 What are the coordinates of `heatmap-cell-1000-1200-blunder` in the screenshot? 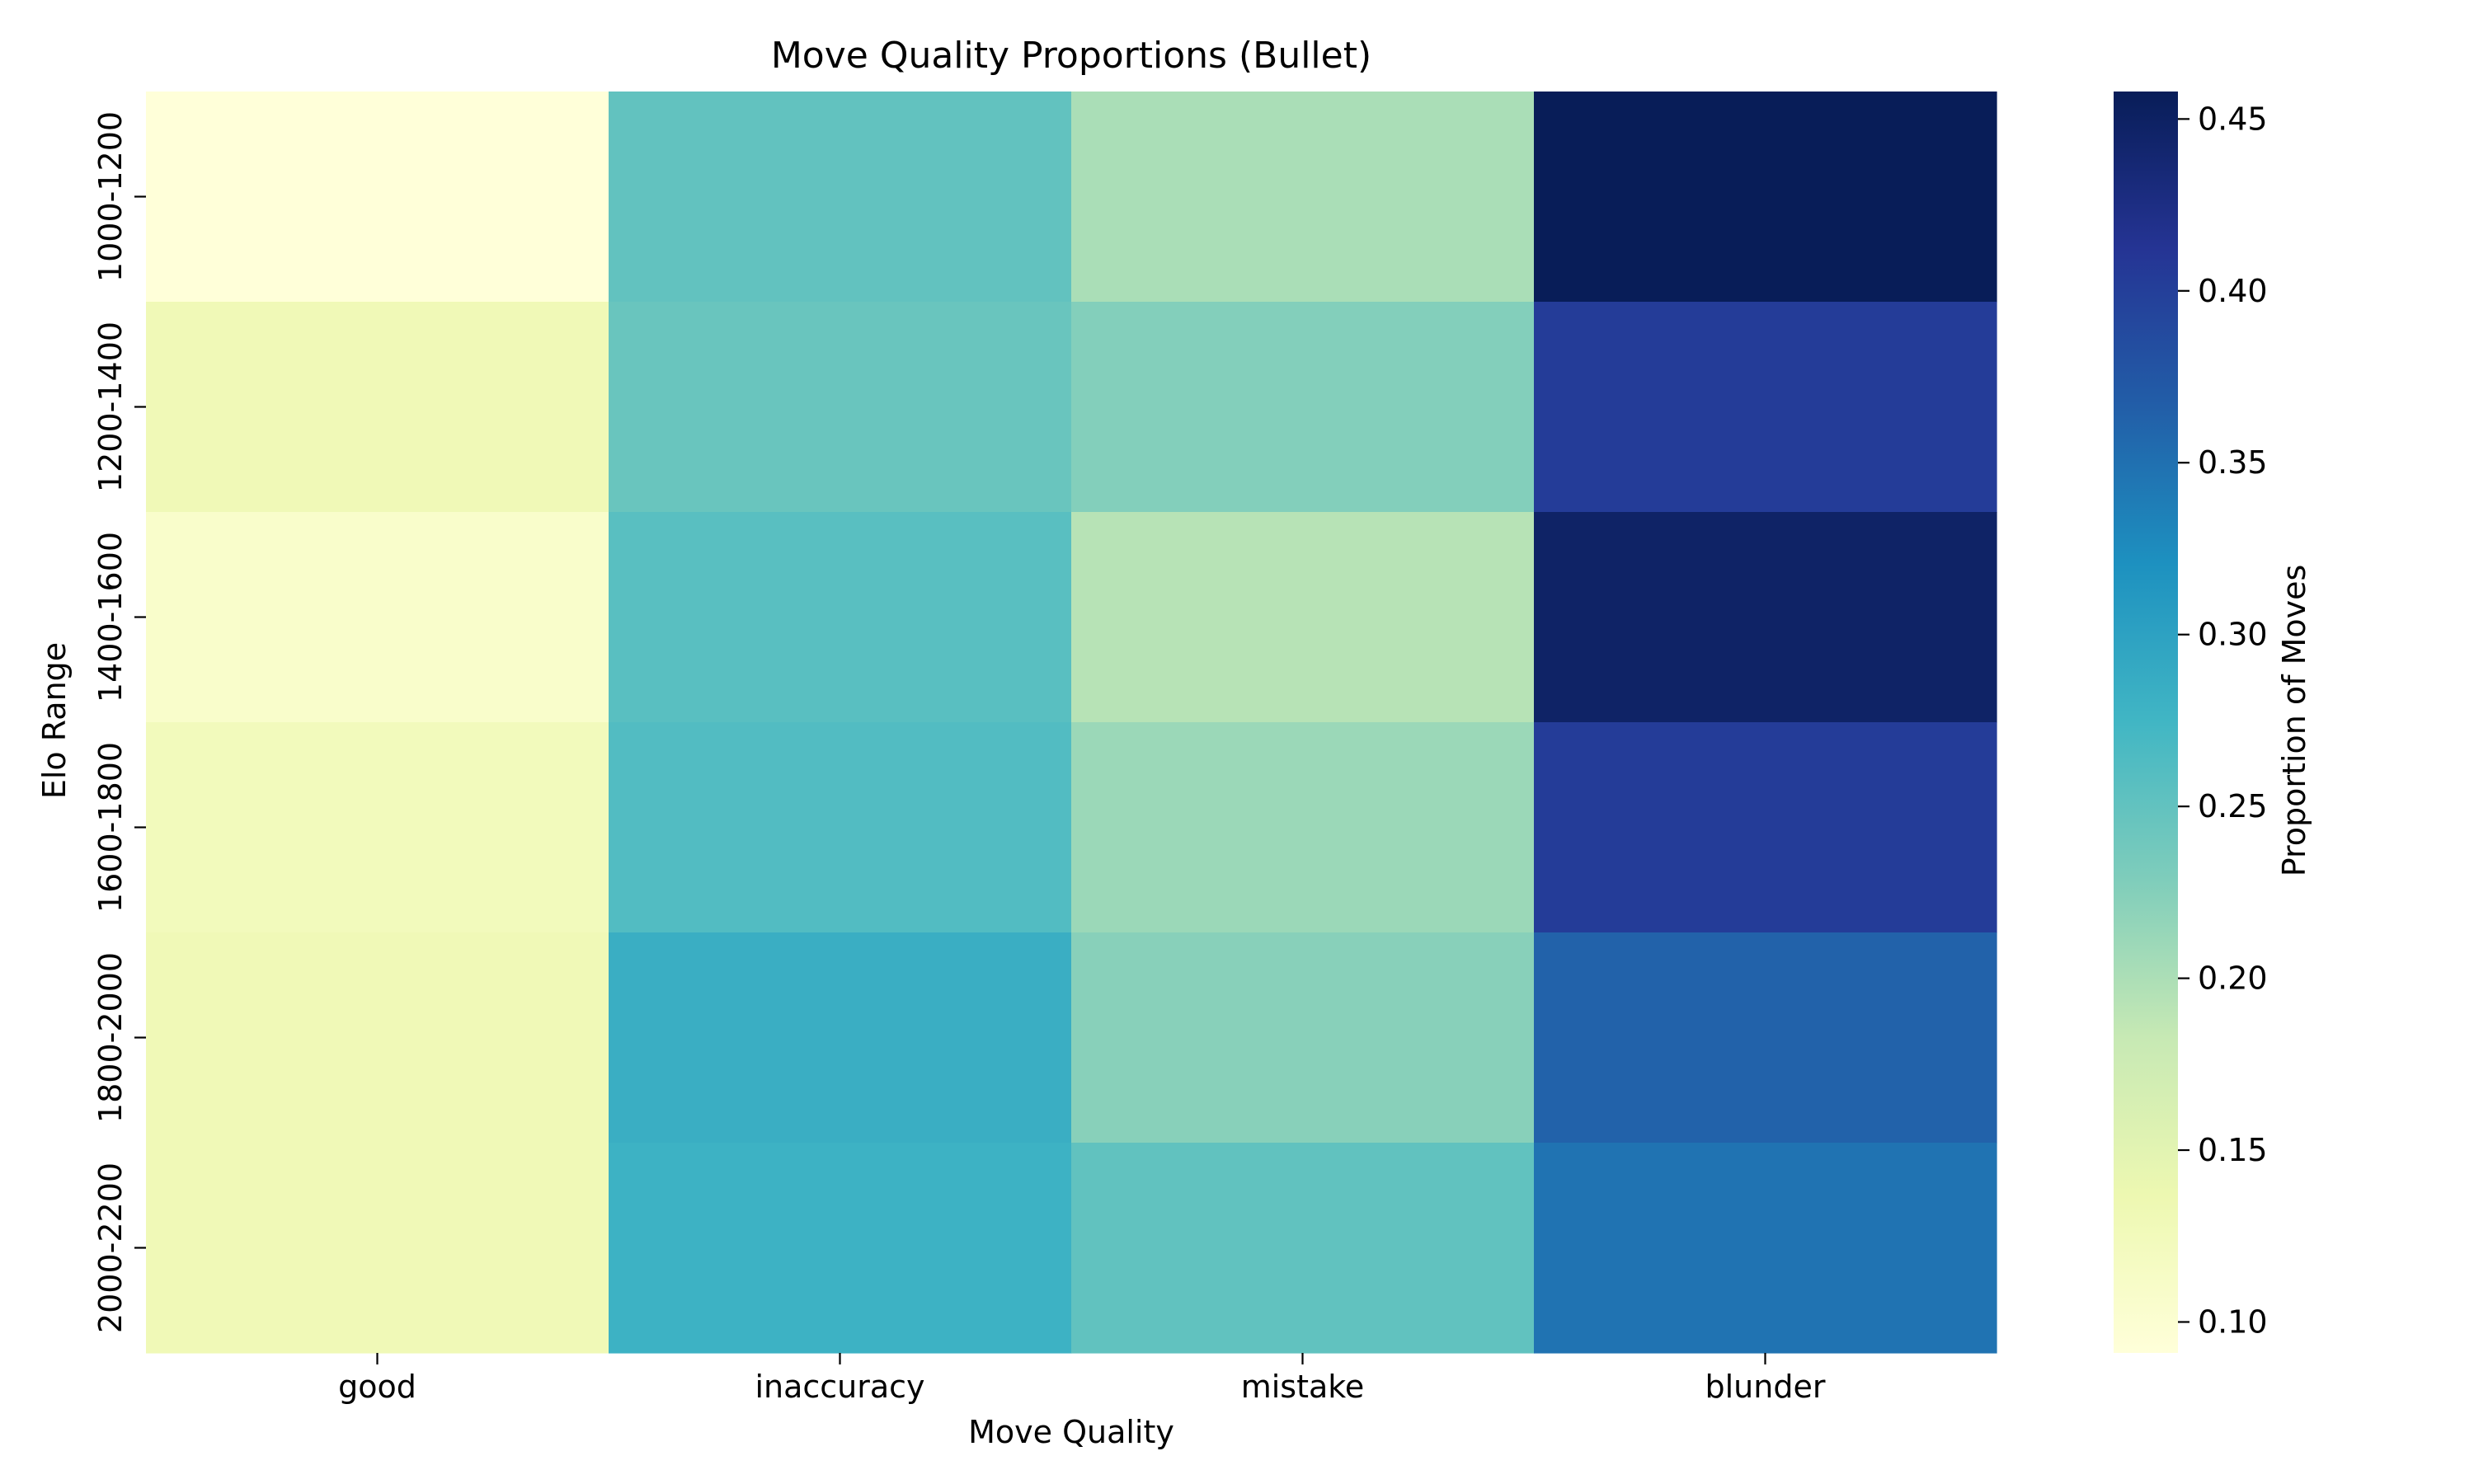 It's located at (1765, 197).